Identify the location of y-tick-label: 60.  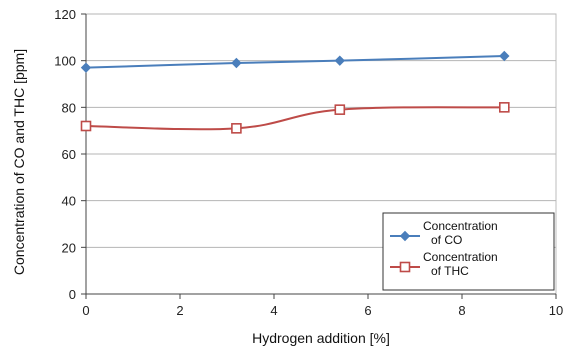
(69, 154).